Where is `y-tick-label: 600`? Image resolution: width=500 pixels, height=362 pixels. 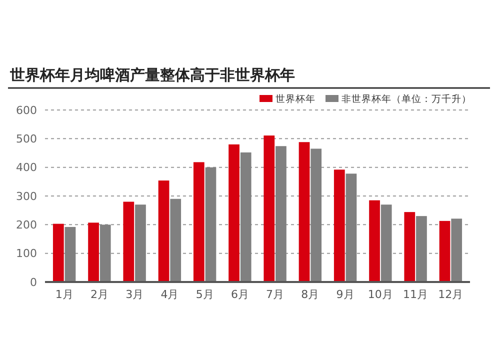 y-tick-label: 600 is located at coordinates (26, 110).